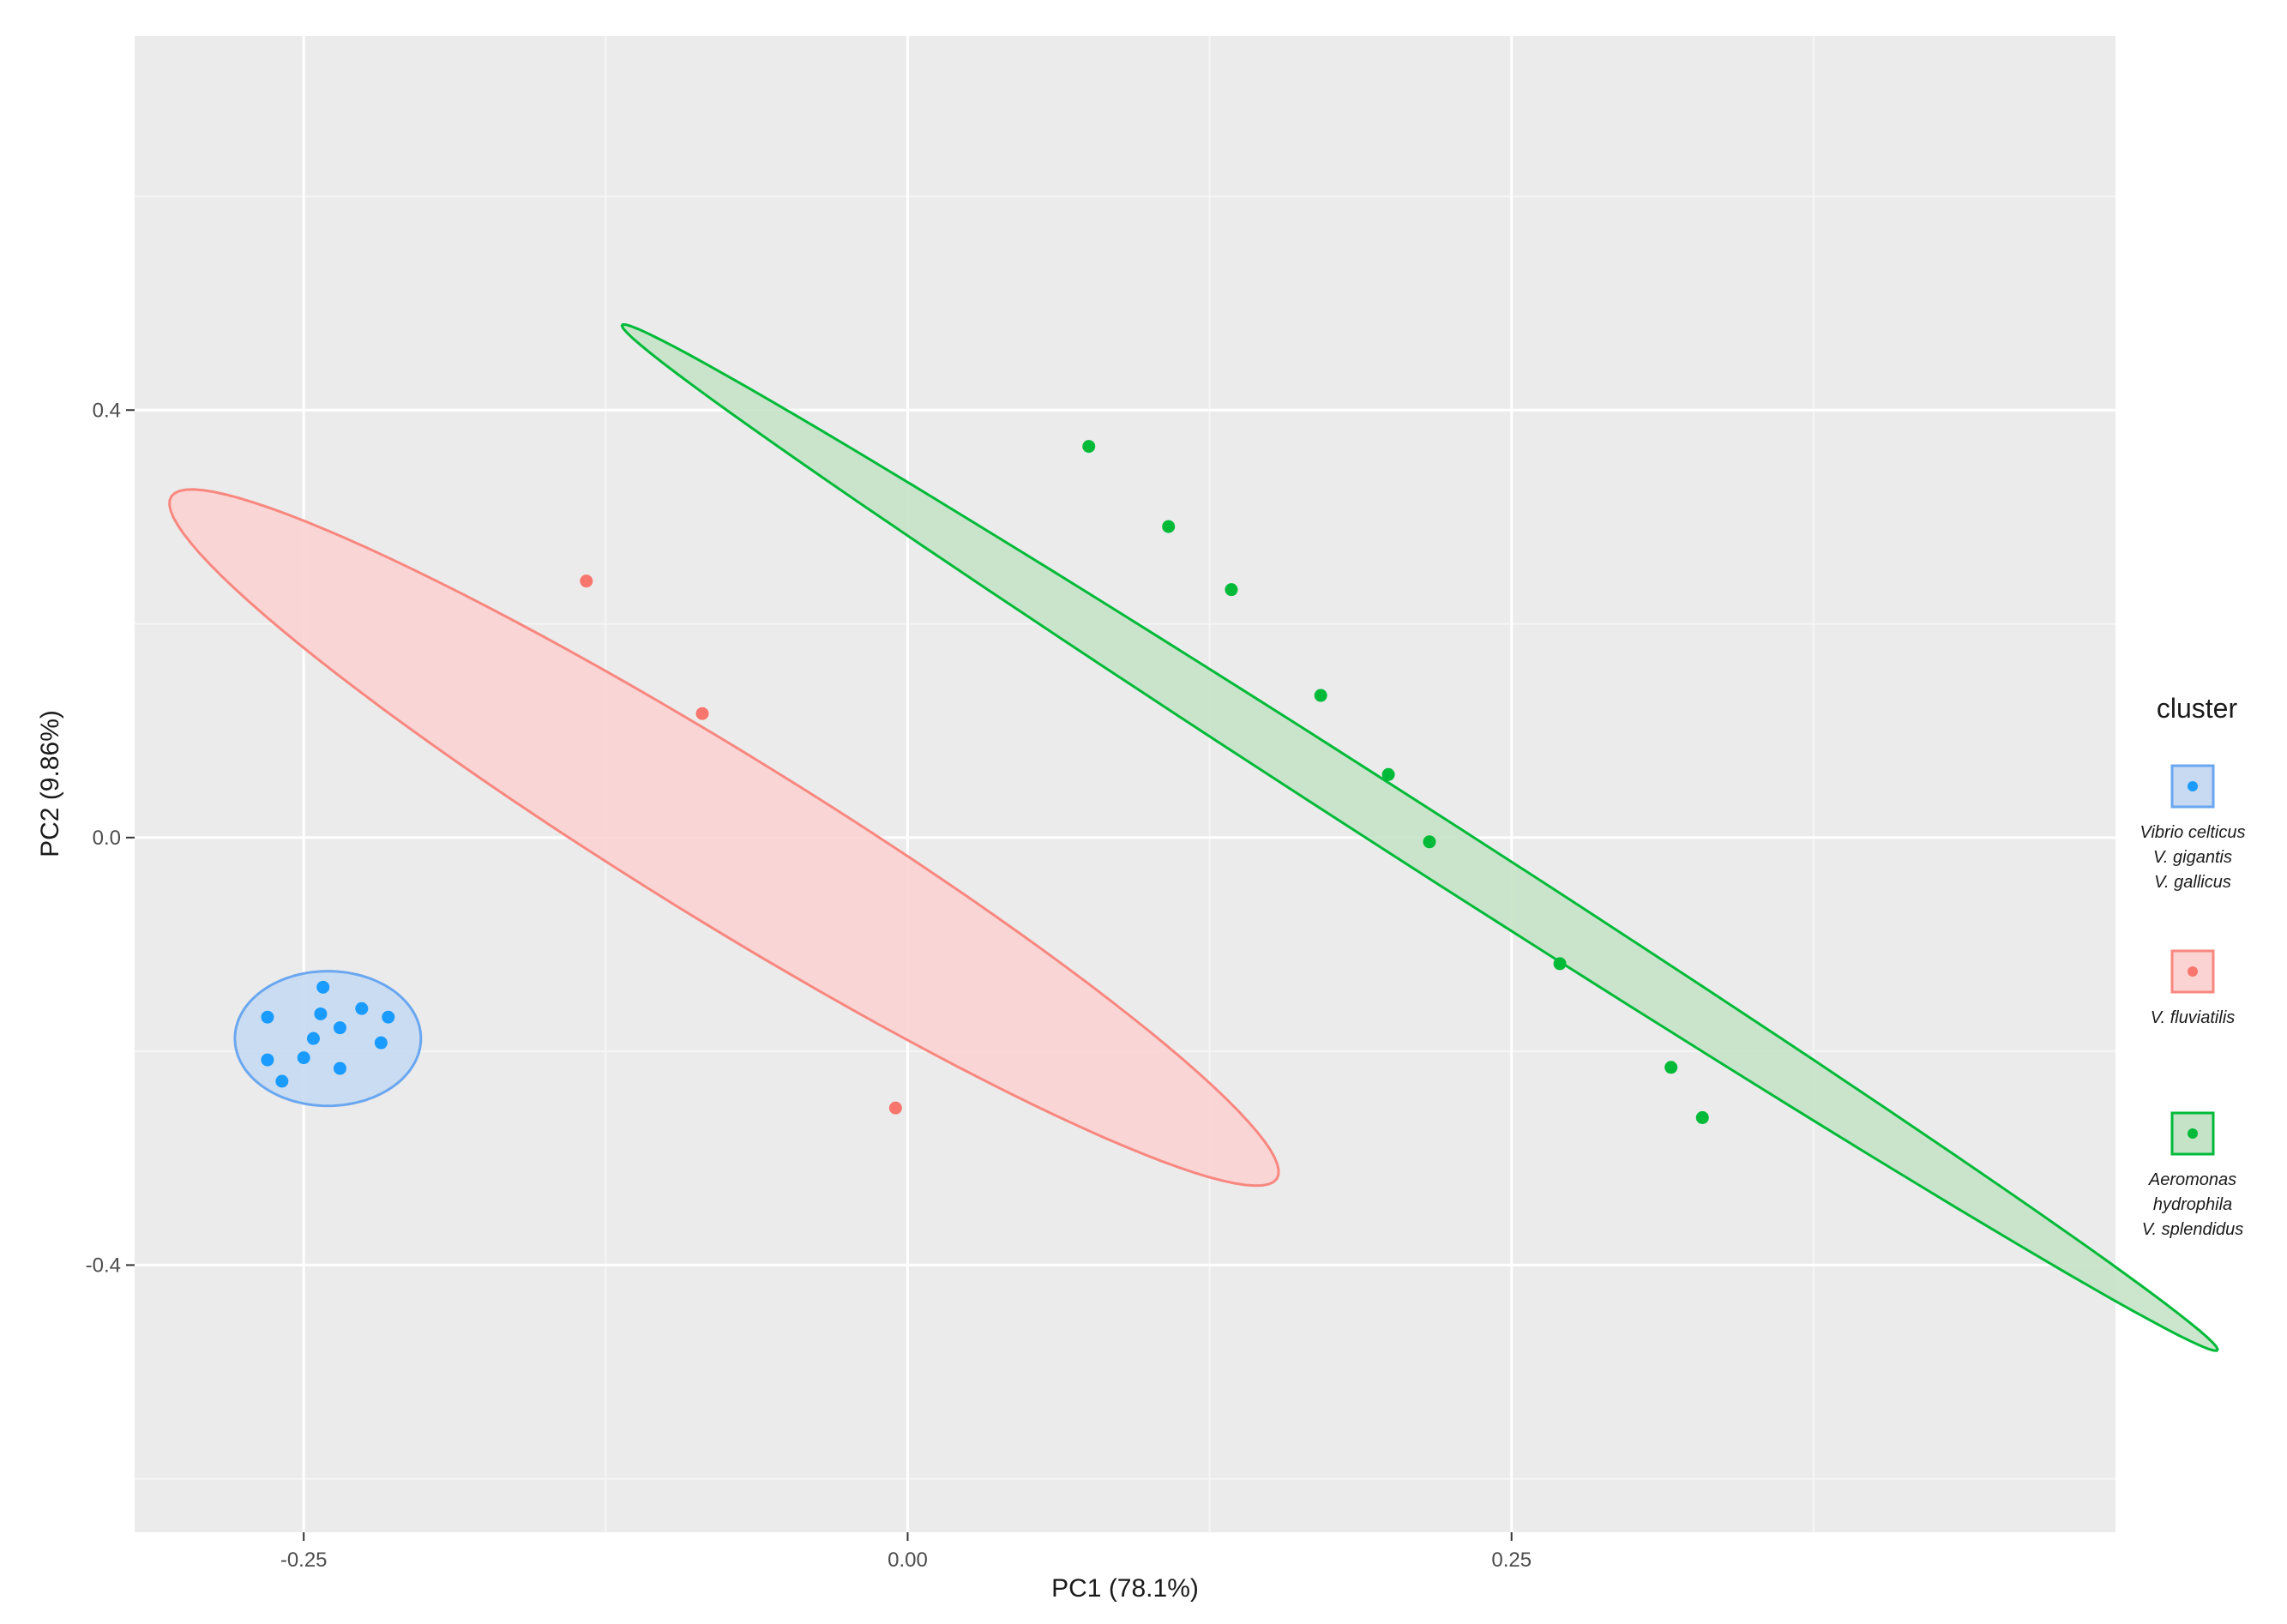  Describe the element at coordinates (304, 1561) in the screenshot. I see `x-tick-label: -0.25` at that location.